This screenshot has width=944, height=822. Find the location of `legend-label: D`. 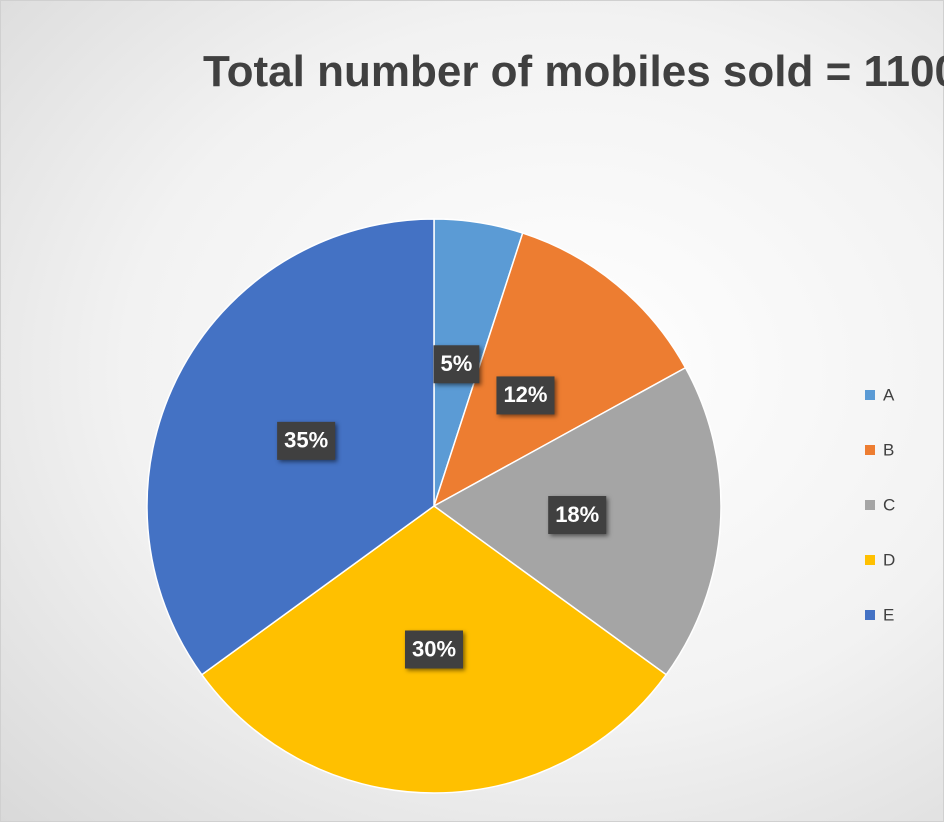

legend-label: D is located at coordinates (889, 559).